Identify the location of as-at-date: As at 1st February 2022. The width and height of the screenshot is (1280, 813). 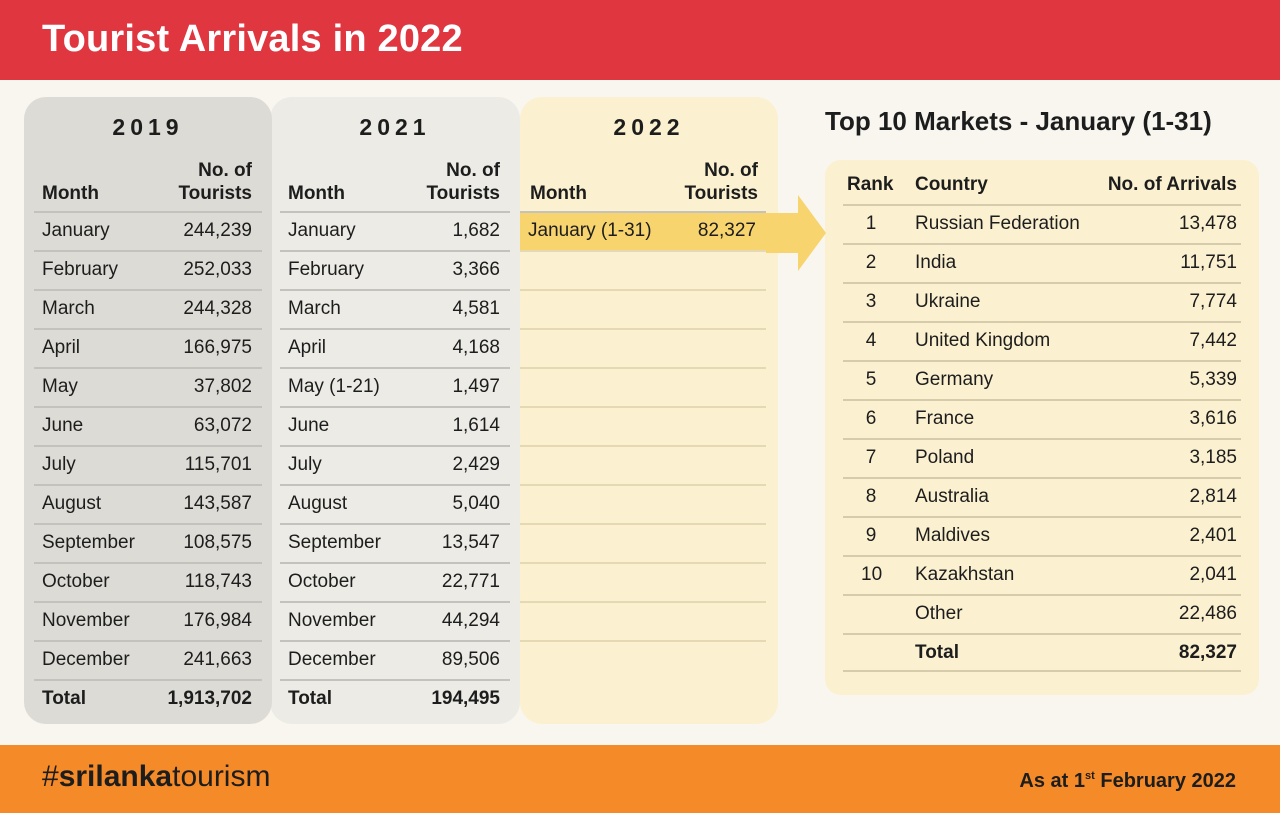
(1127, 781).